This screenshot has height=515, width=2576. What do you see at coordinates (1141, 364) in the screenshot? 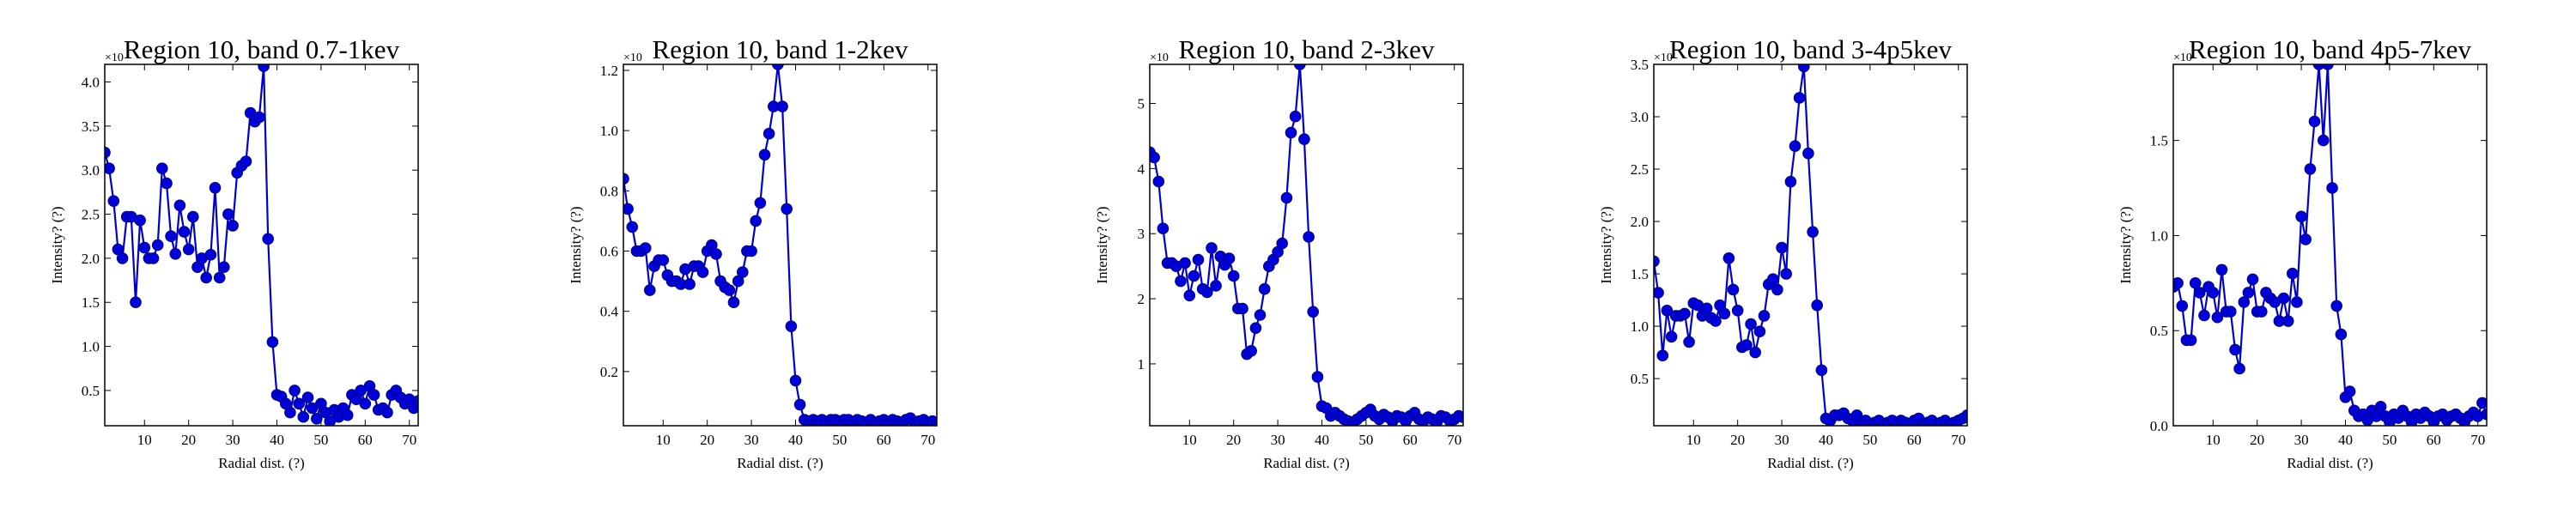
I see `y-tick-label: 1` at bounding box center [1141, 364].